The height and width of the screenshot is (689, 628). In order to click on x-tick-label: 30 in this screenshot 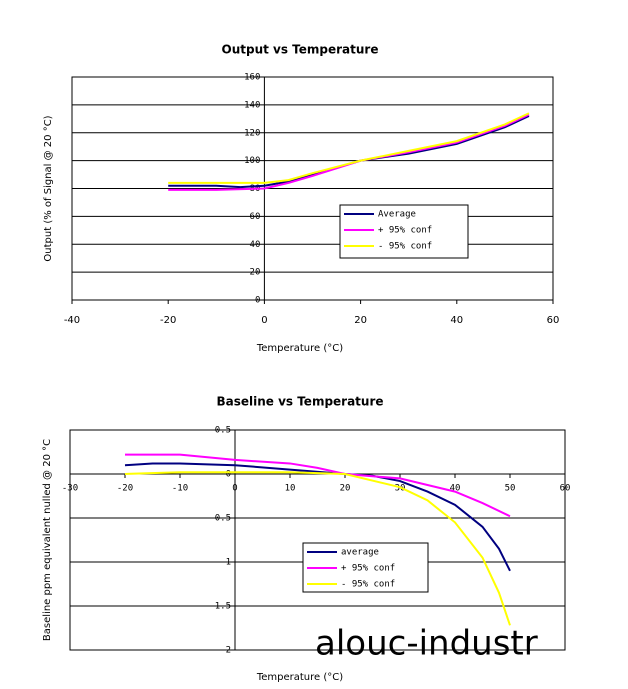, I will do `click(400, 489)`.